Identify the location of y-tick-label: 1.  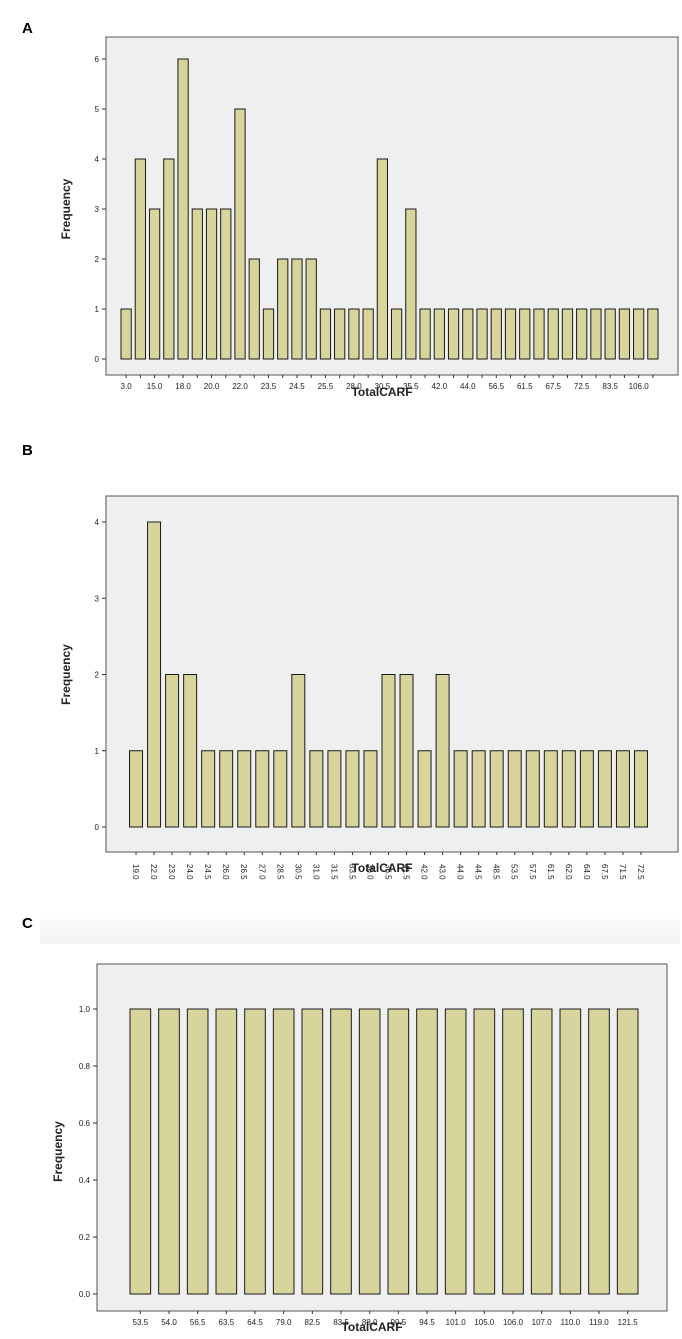
(97, 309).